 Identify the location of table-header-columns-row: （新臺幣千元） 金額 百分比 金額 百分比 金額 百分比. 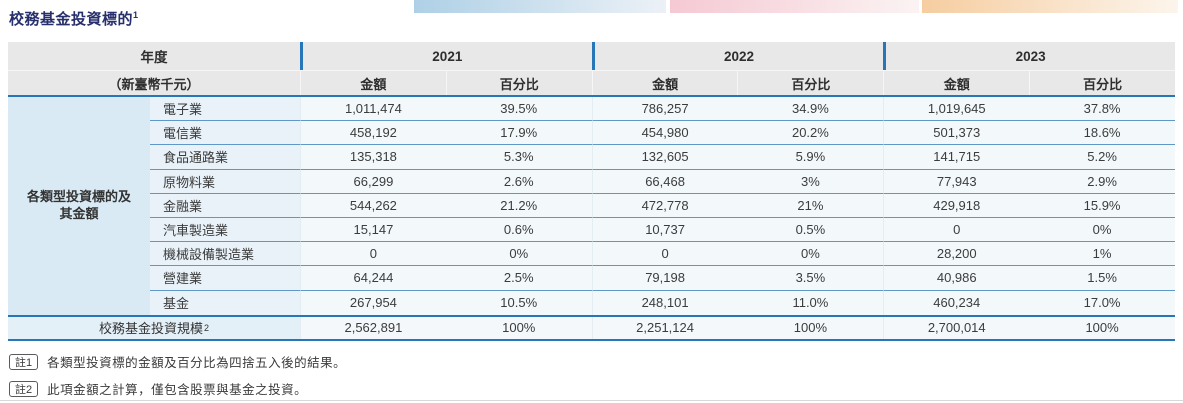
(591, 84).